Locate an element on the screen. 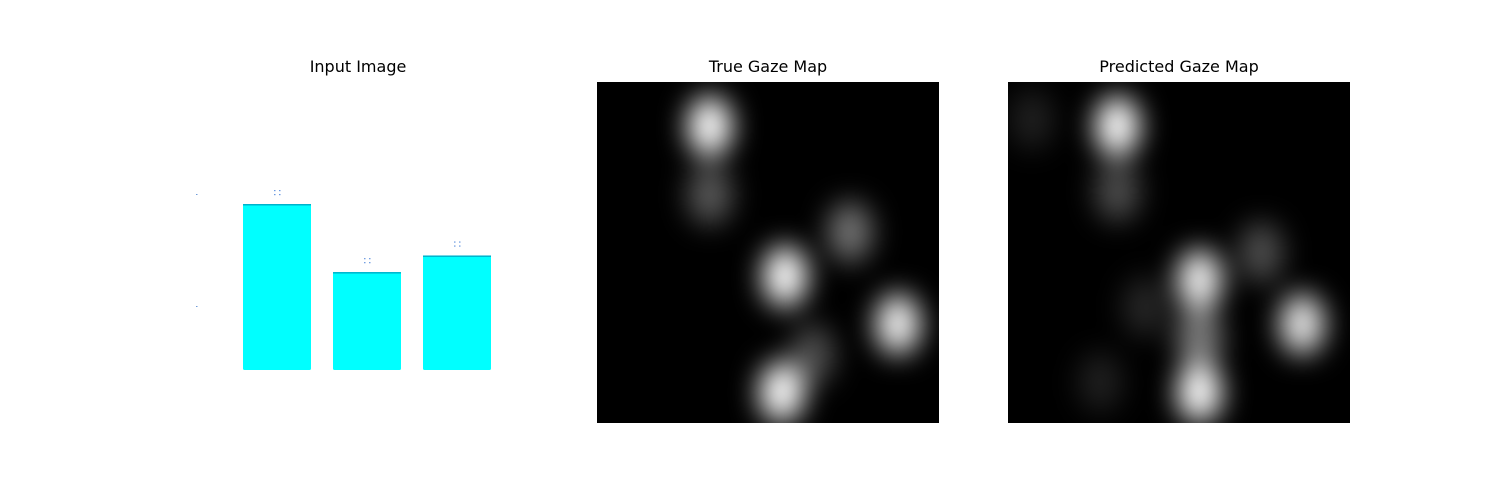  true-gaze-map-title: True Gaze Map is located at coordinates (768, 66).